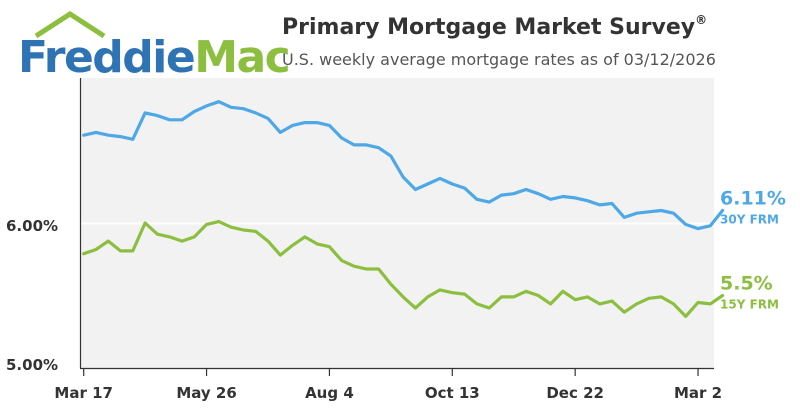 Image resolution: width=800 pixels, height=420 pixels. Describe the element at coordinates (753, 198) in the screenshot. I see `end-value-30y: 6.11%` at that location.